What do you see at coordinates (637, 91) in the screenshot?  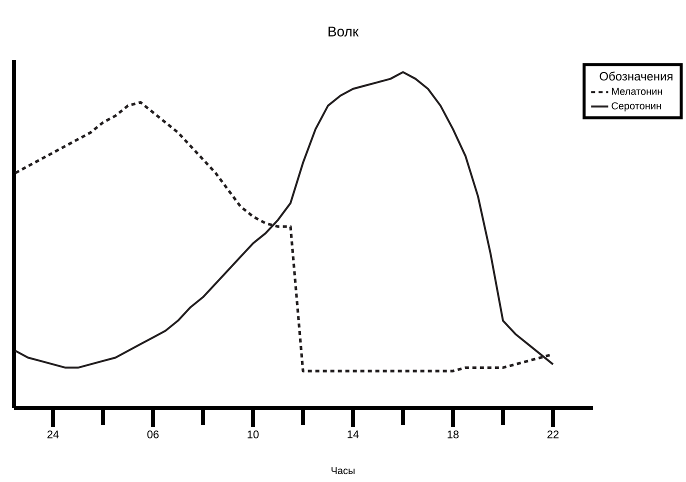 I see `legend-label: Мелатонин` at bounding box center [637, 91].